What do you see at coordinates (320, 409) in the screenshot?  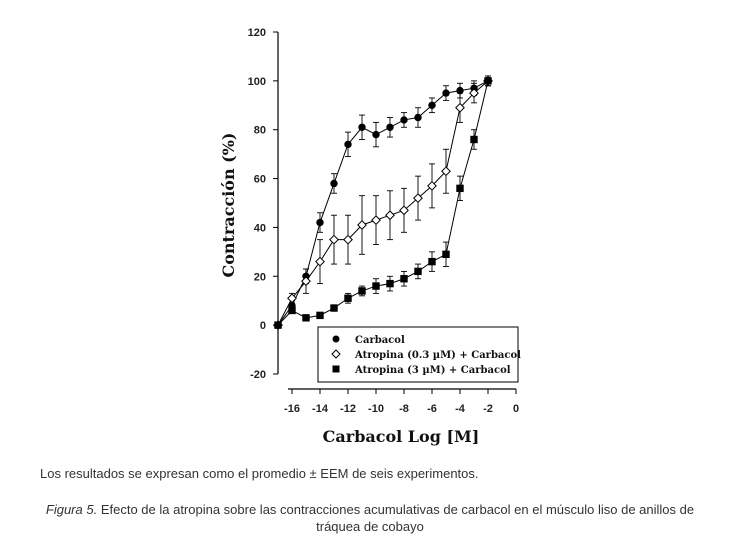 I see `x-tick-label: -14` at bounding box center [320, 409].